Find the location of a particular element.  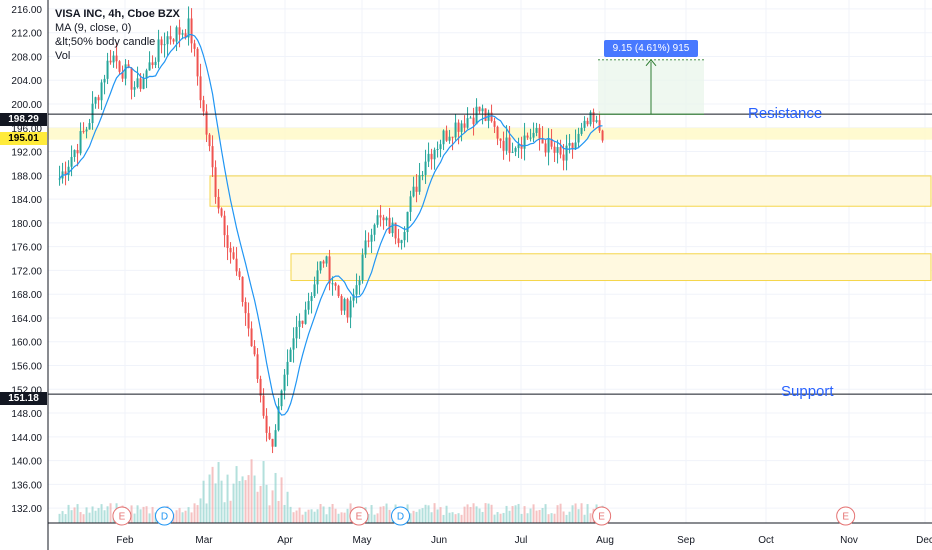

y-tick-label: 184.00 is located at coordinates (26, 200).